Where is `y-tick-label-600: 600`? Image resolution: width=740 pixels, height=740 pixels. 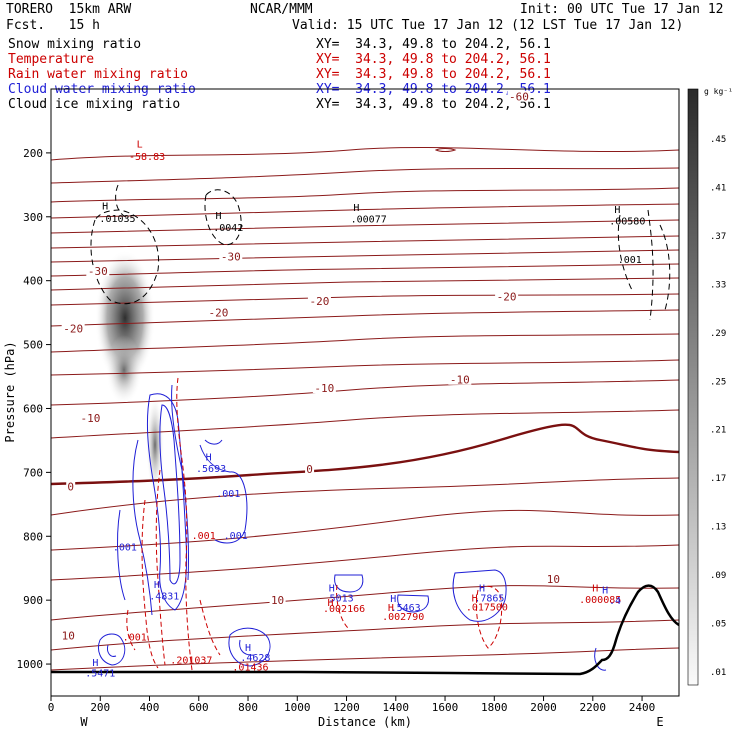
y-tick-label-600: 600 is located at coordinates (33, 408).